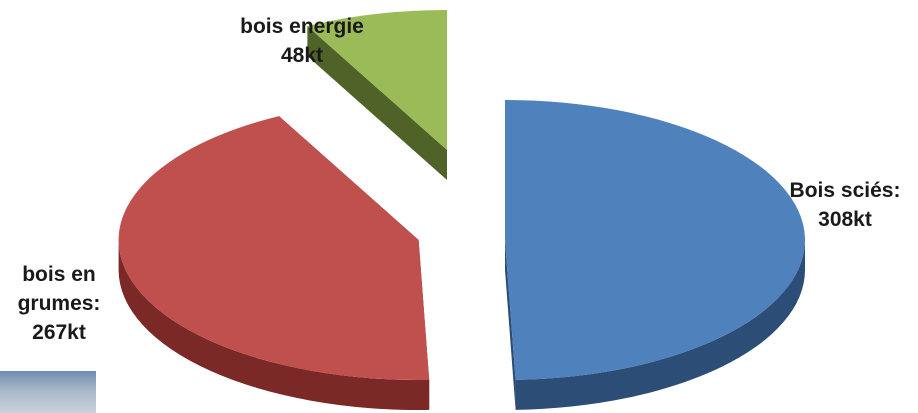 The width and height of the screenshot is (918, 413). What do you see at coordinates (48, 392) in the screenshot?
I see `background-photo-fragment` at bounding box center [48, 392].